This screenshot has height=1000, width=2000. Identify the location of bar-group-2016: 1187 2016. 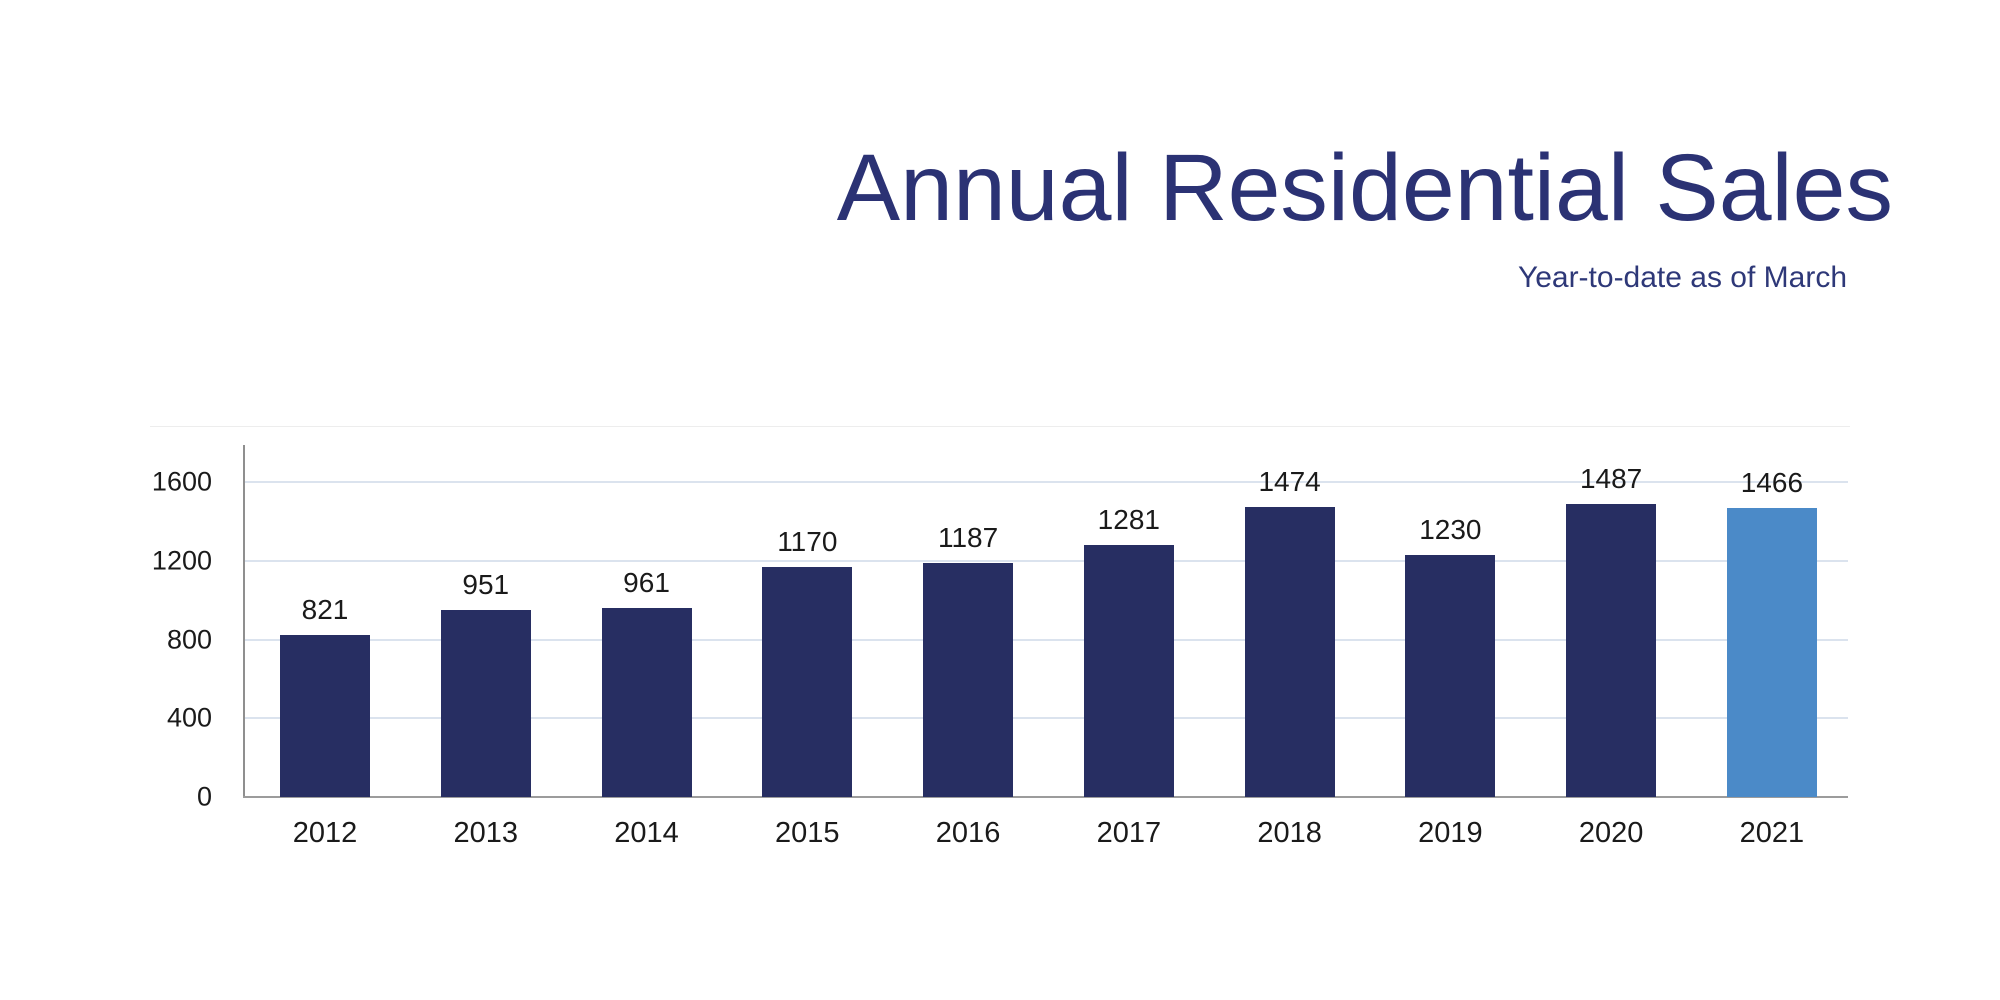
(968, 637).